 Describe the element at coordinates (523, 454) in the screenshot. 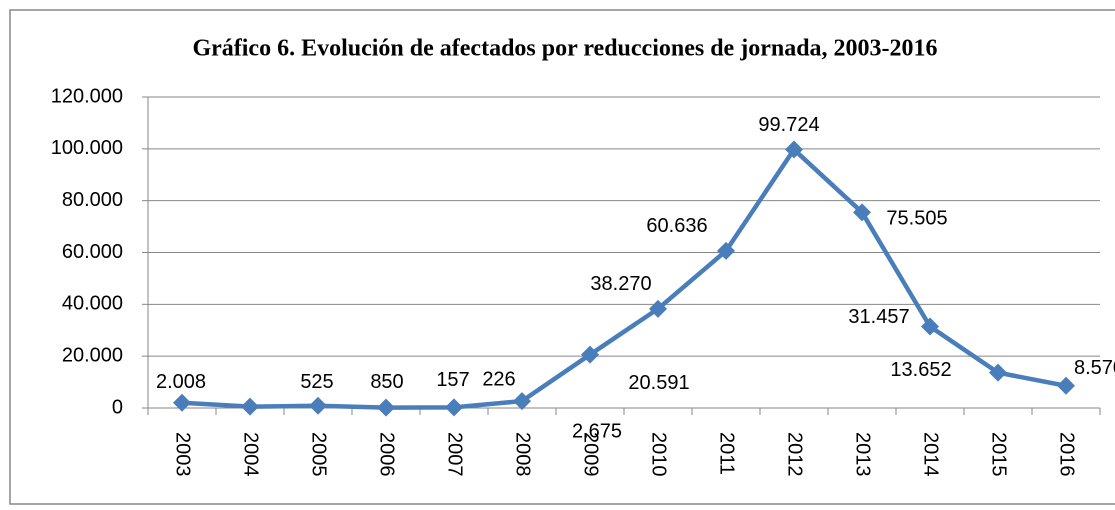

I see `x-tick-label: 2008` at that location.